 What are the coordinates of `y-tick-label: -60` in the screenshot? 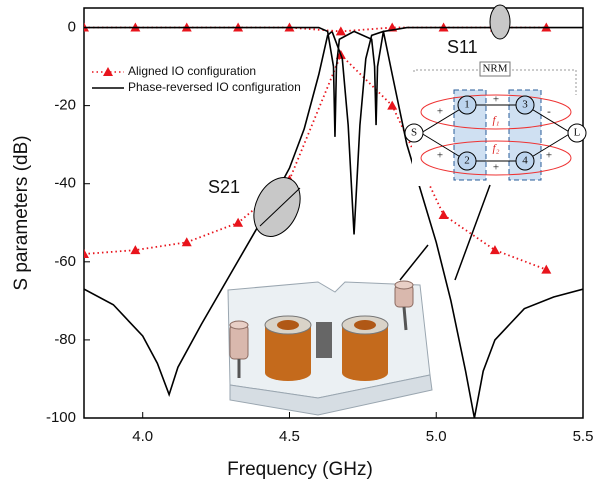 It's located at (65, 261).